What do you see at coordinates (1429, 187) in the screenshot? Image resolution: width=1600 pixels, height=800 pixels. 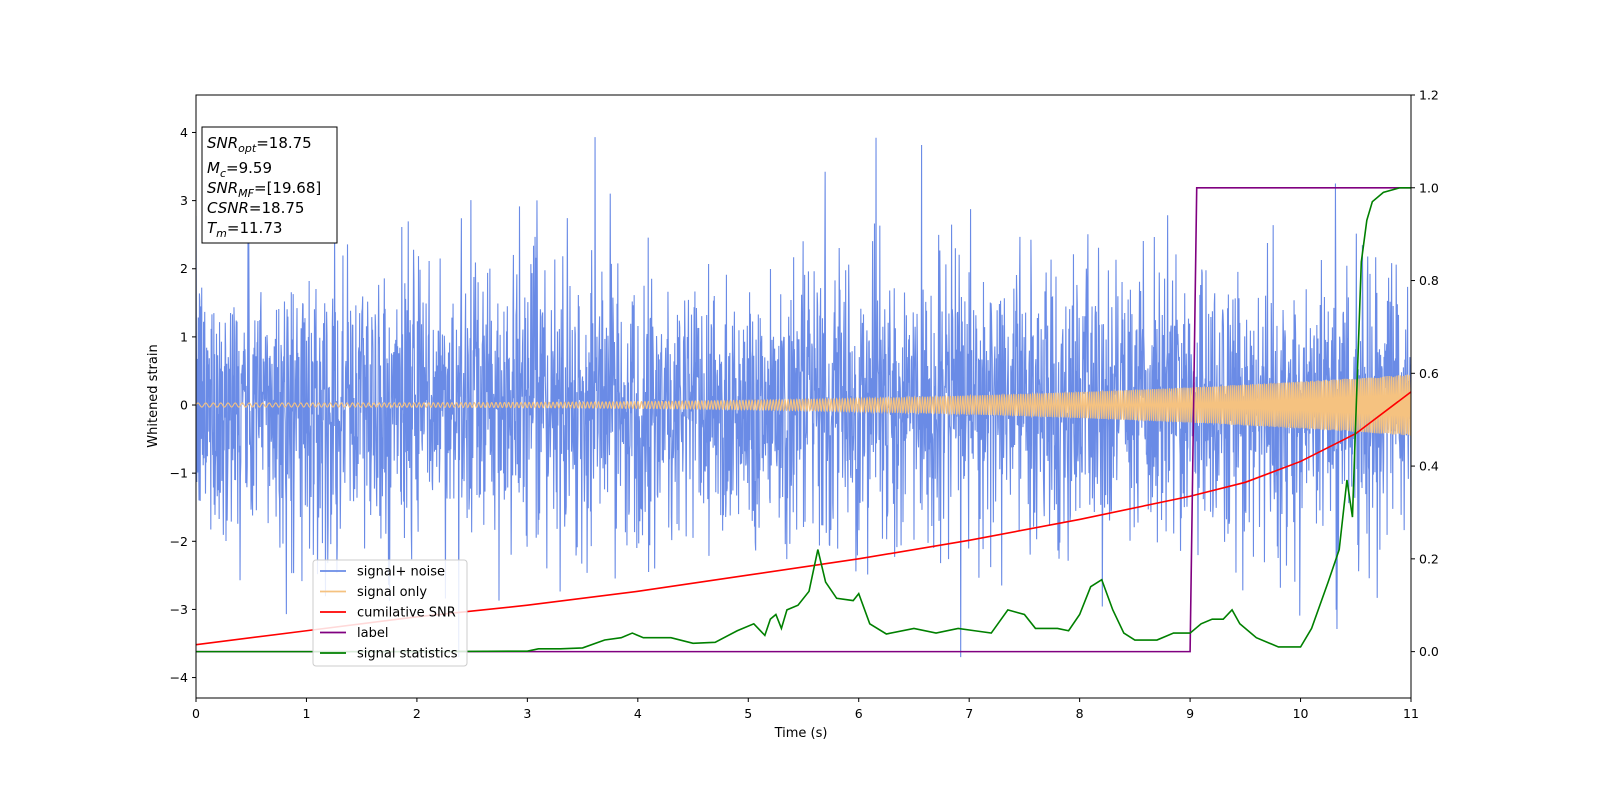 I see `y-right-tick-label: 1.0` at bounding box center [1429, 187].